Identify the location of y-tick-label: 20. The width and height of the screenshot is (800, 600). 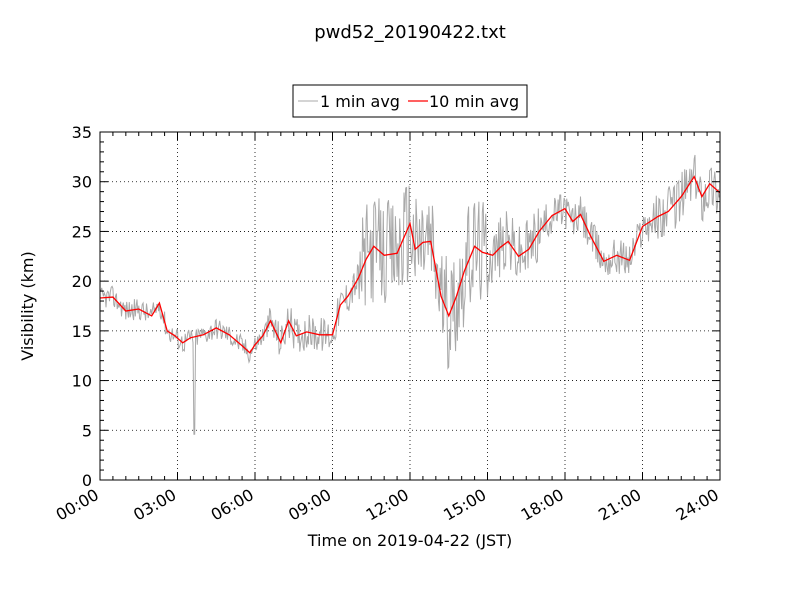
(82, 281).